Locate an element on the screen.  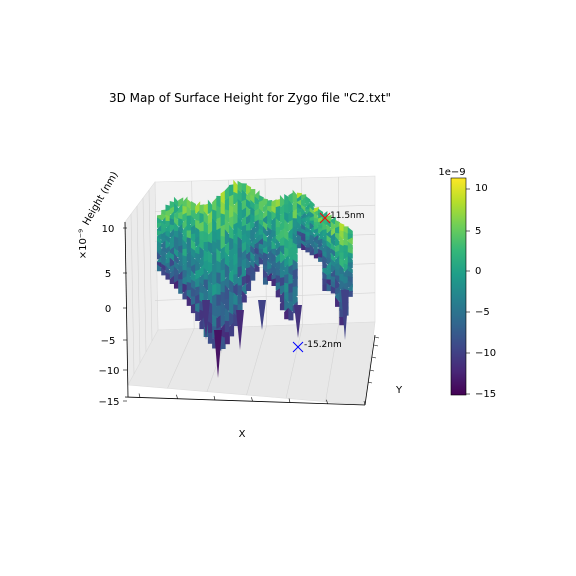
grid-line is located at coordinates (294, 361).